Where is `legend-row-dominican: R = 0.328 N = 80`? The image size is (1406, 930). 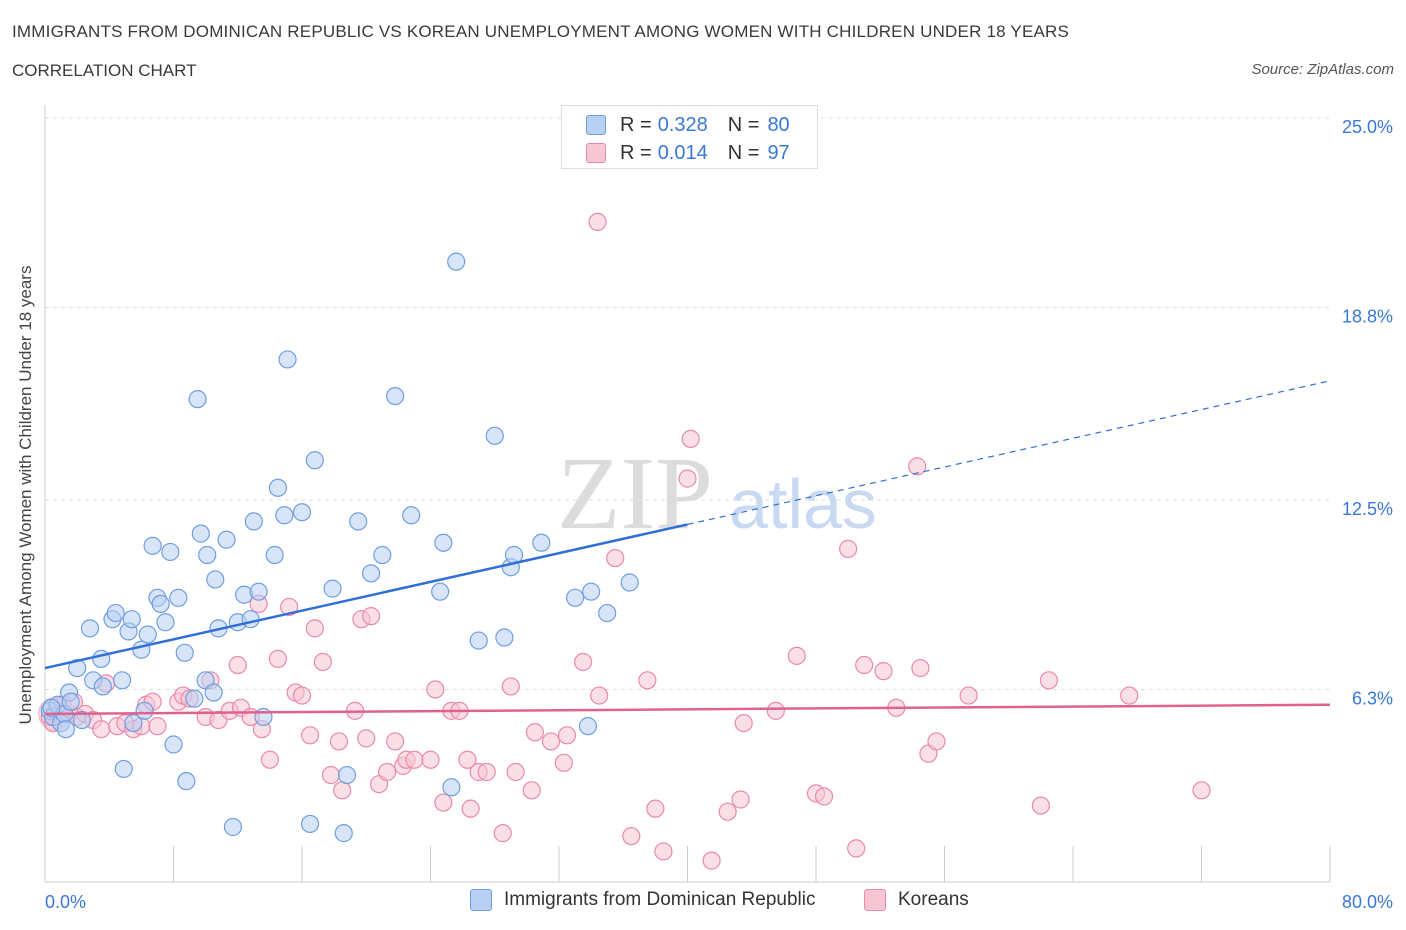 legend-row-dominican: R = 0.328 N = 80 is located at coordinates (688, 125).